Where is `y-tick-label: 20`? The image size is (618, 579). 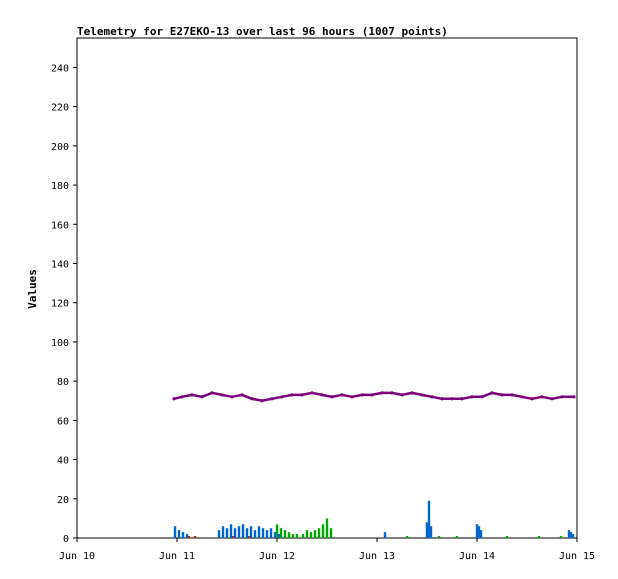 y-tick-label: 20 is located at coordinates (63, 500).